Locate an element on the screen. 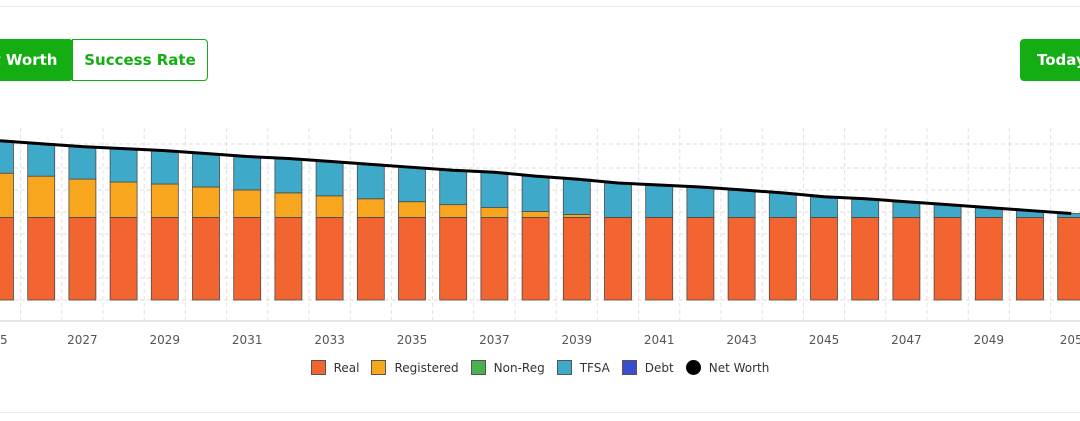 Image resolution: width=1080 pixels, height=421 pixels. bar-segment-registered-2034 is located at coordinates (370, 208).